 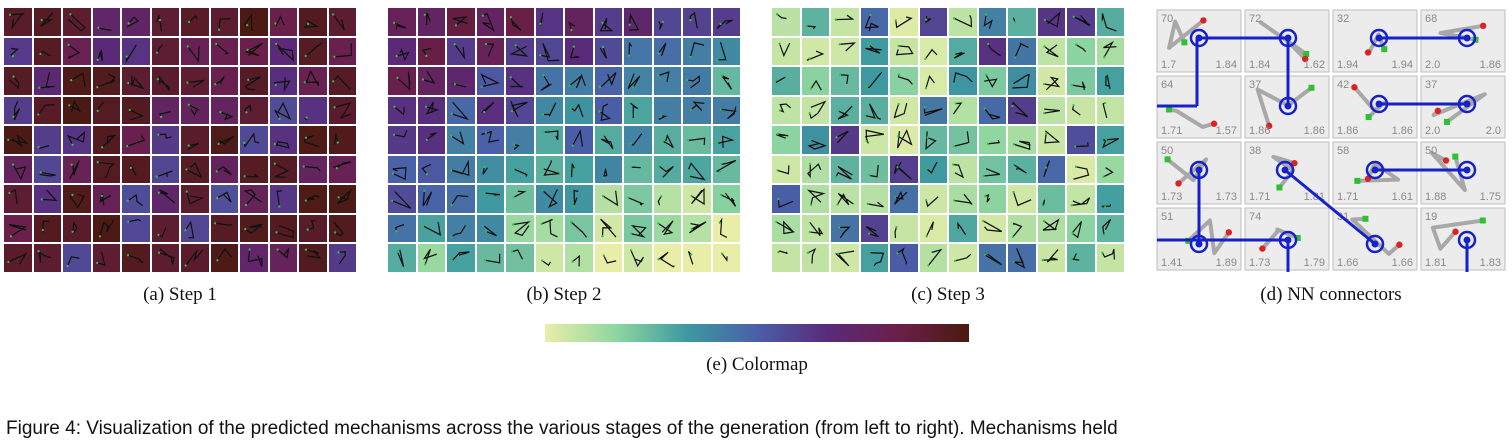 I want to click on nn-cell-label: 1.86, so click(x=1402, y=131).